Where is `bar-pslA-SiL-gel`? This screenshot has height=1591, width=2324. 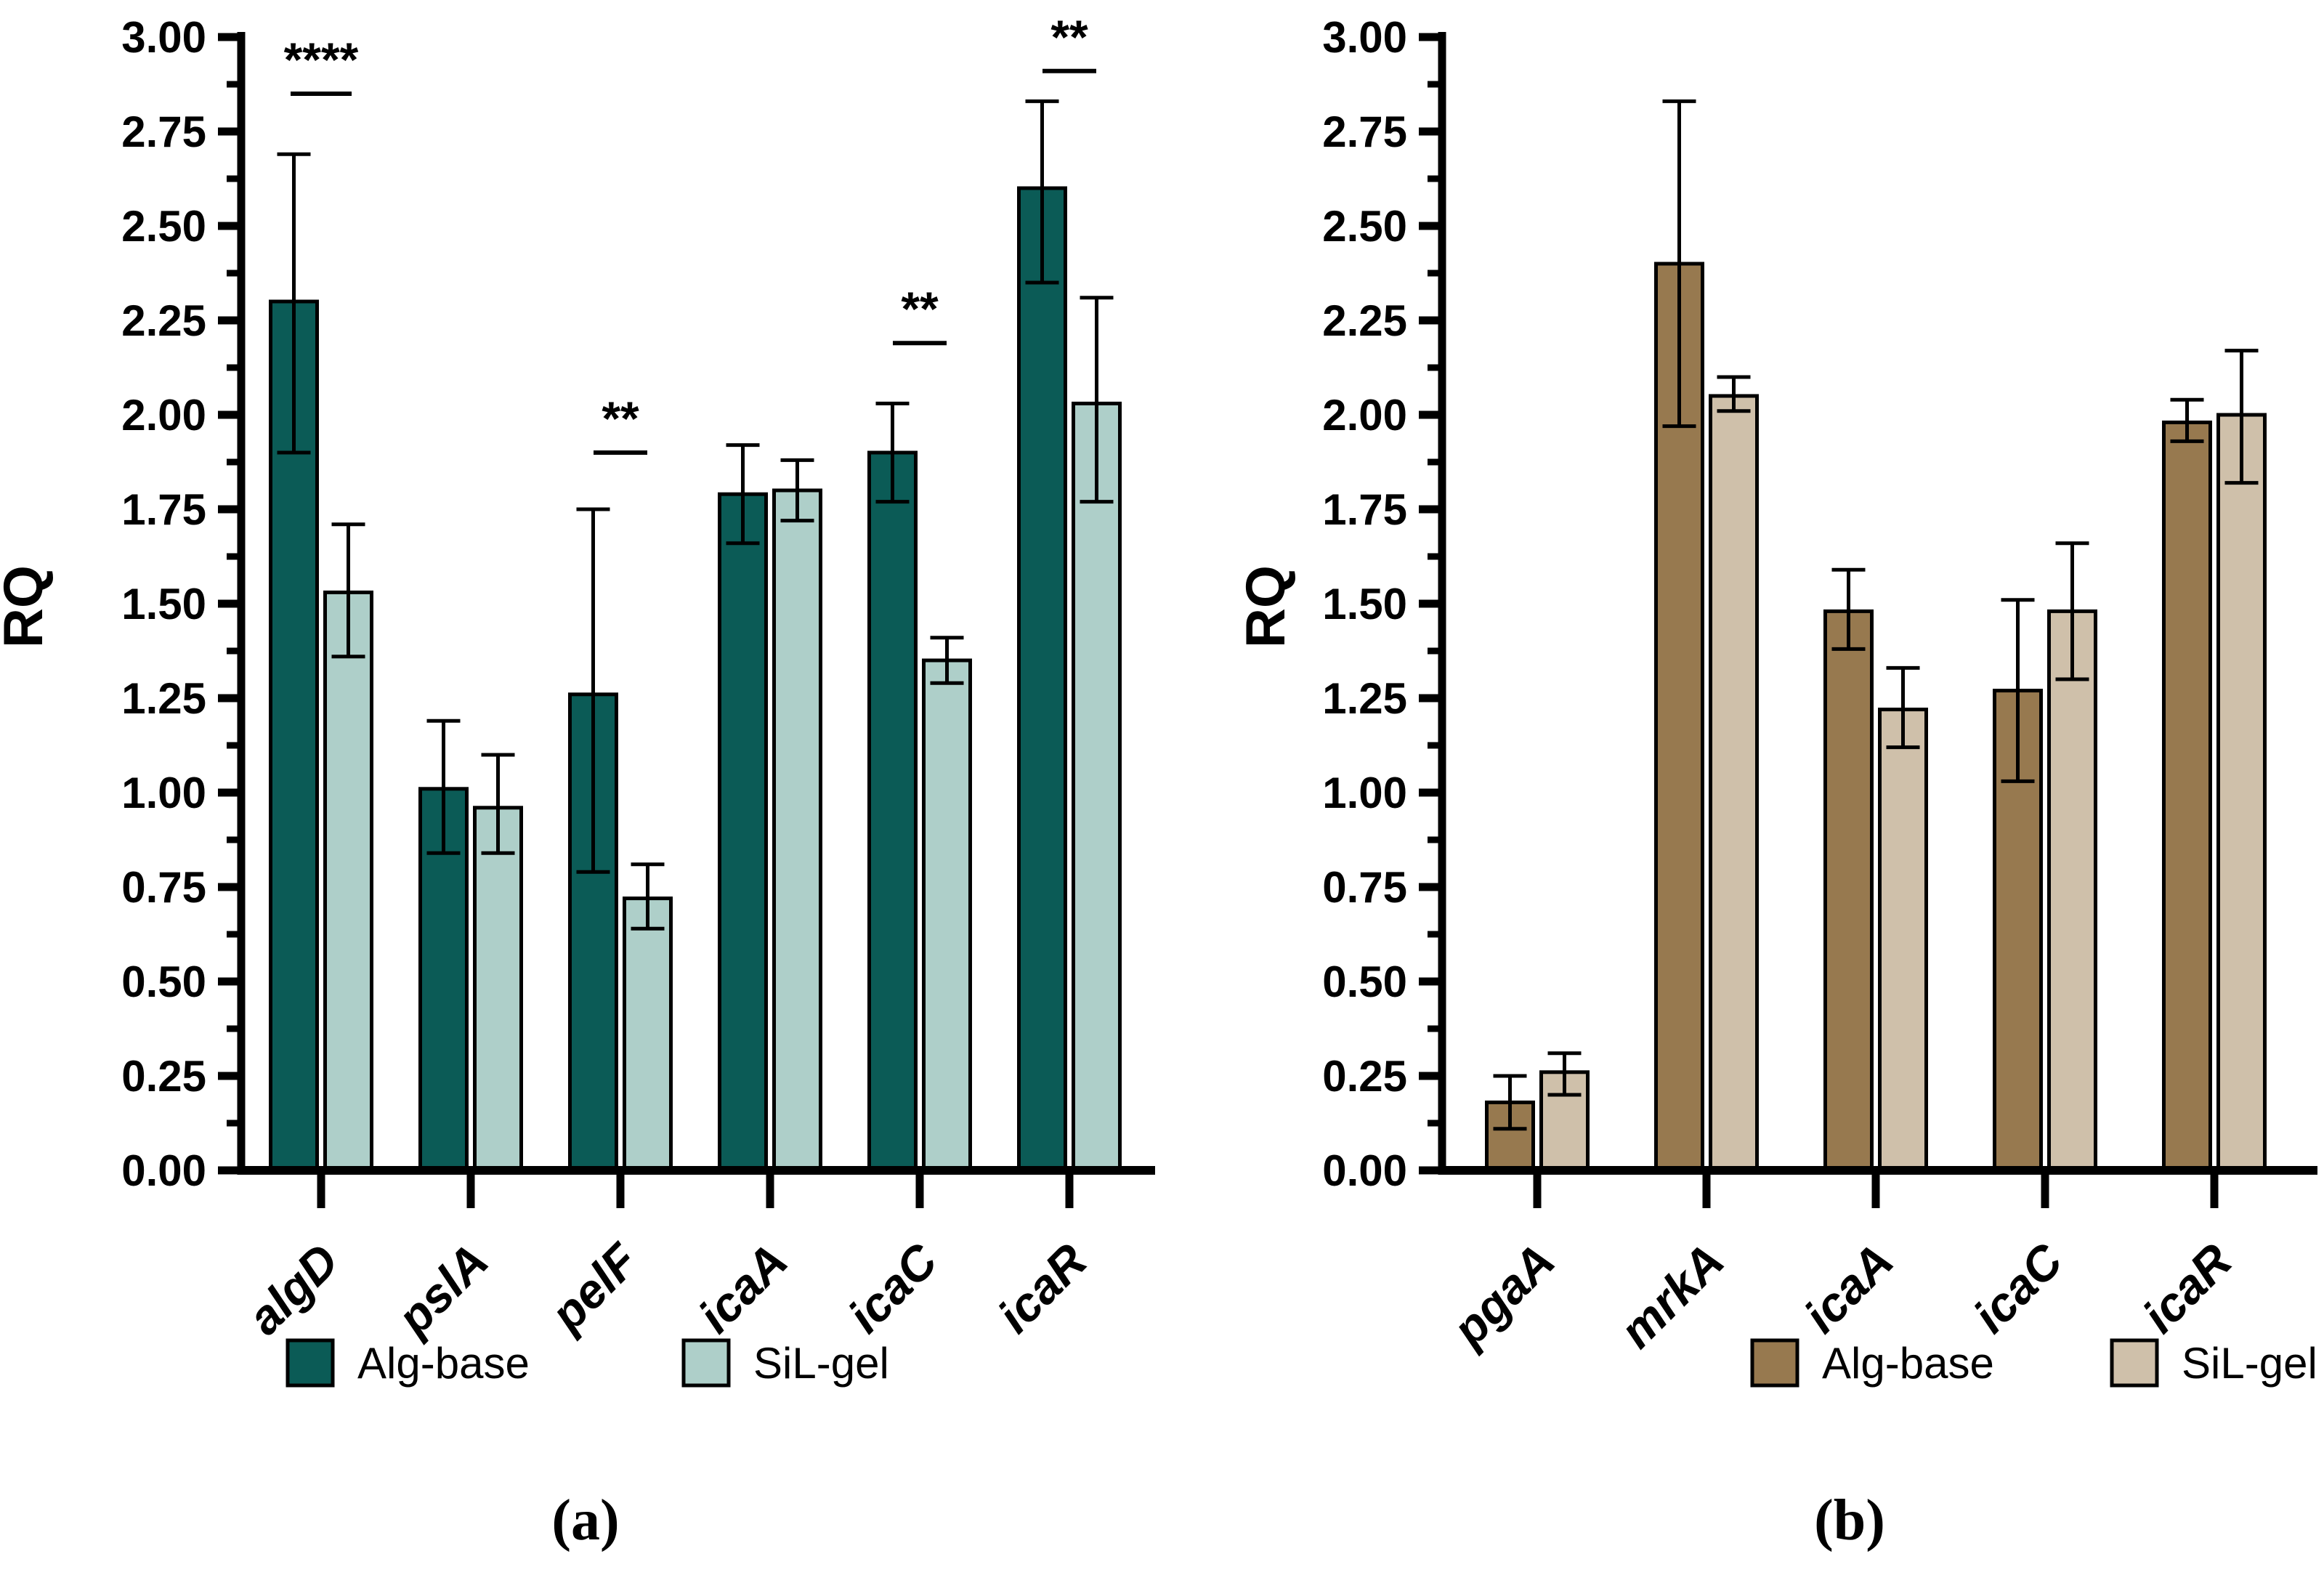
bar-pslA-SiL-gel is located at coordinates (498, 990).